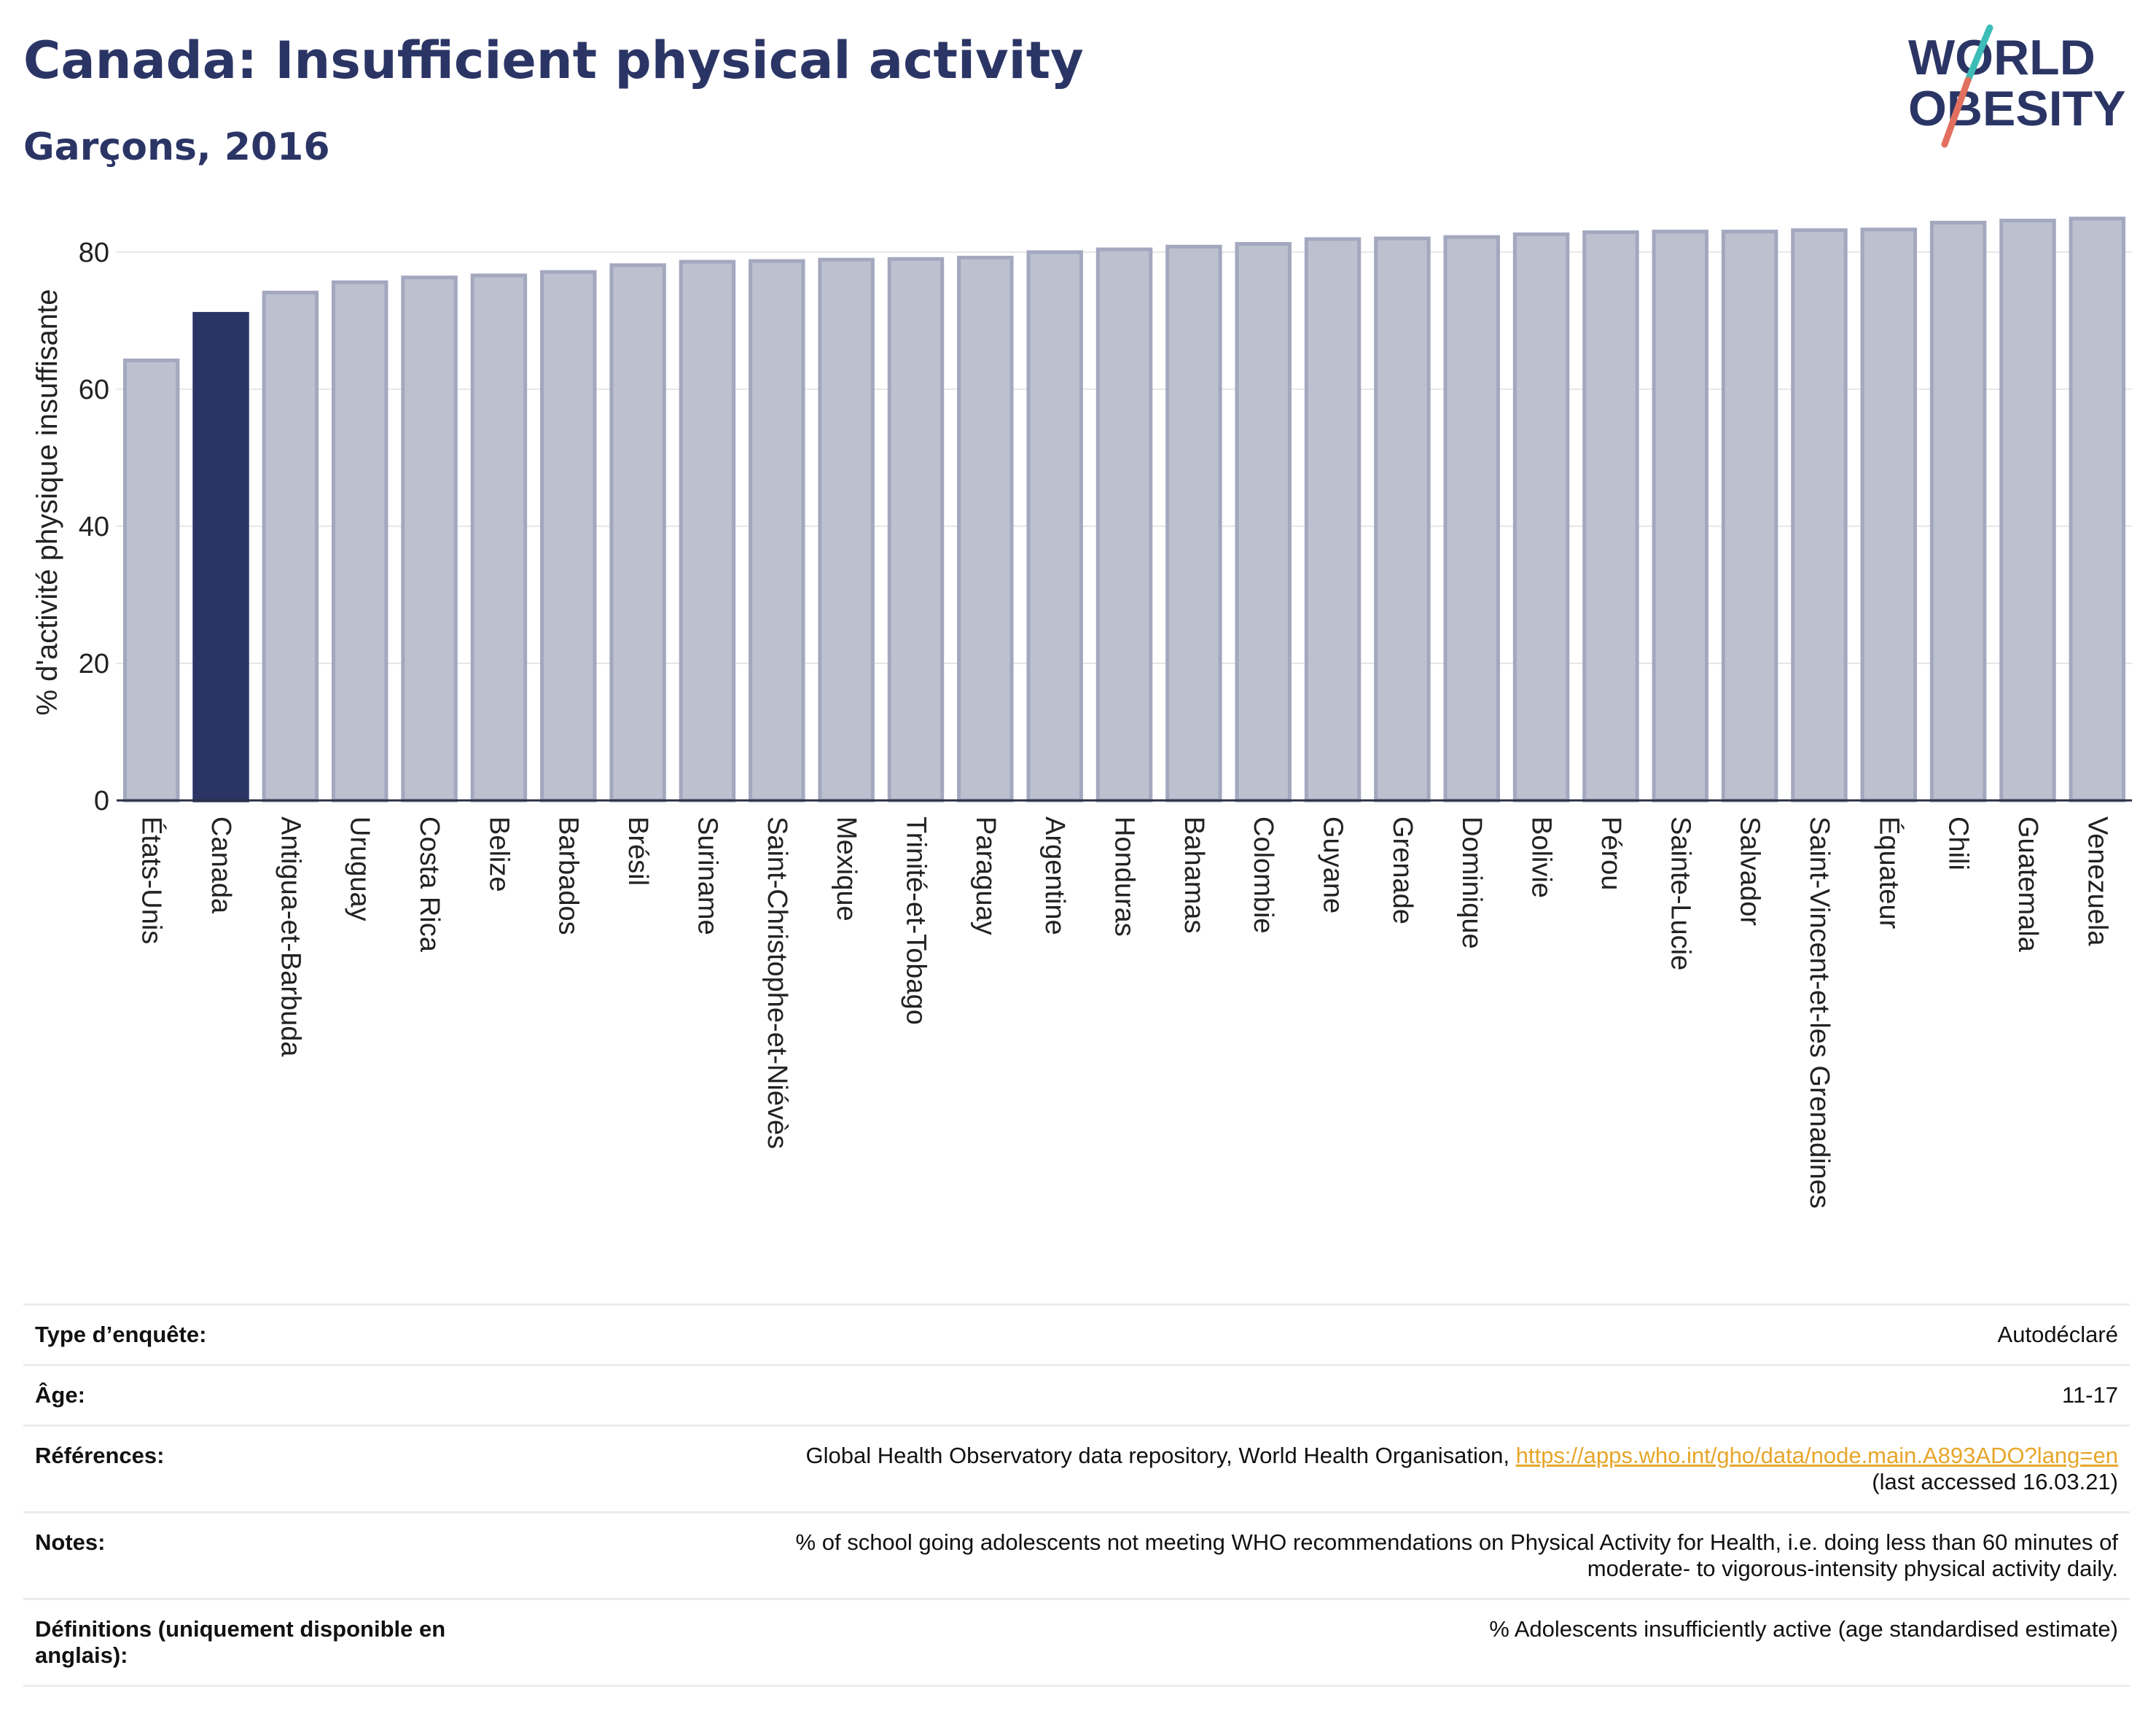  Describe the element at coordinates (152, 880) in the screenshot. I see `x-tick-label: États-Unis` at that location.